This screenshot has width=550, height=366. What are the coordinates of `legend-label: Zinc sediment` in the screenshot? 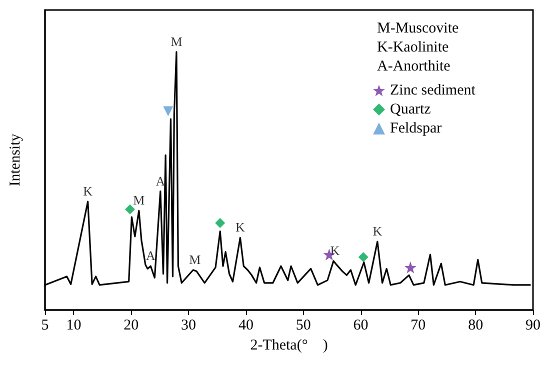 It's located at (433, 90).